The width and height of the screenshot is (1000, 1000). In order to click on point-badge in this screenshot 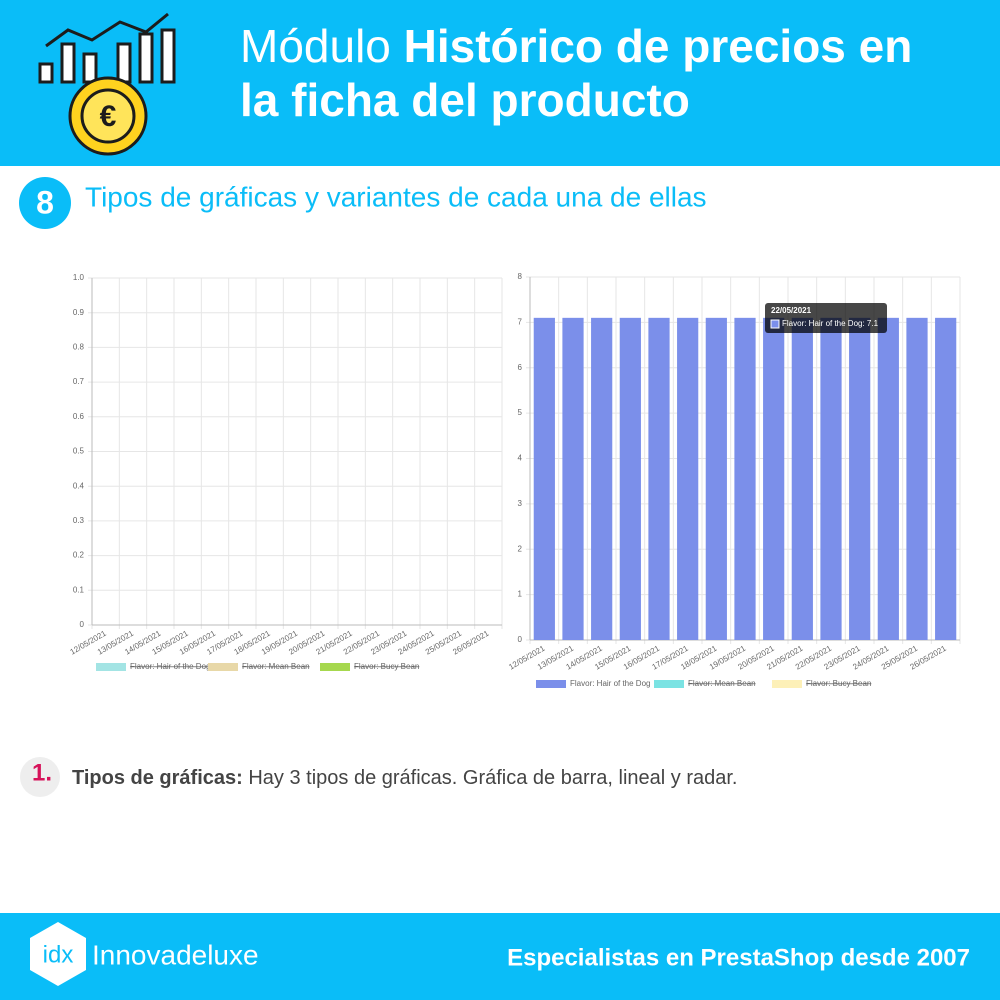, I will do `click(40, 777)`.